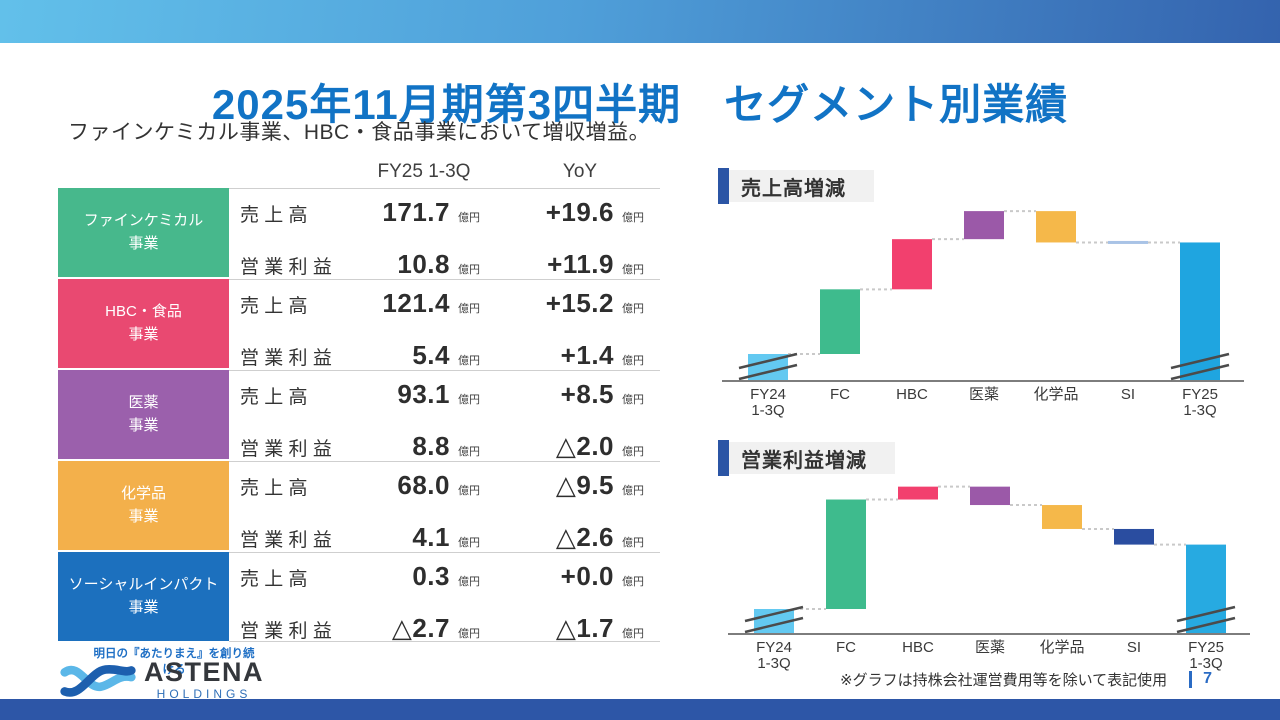 The image size is (1280, 720). I want to click on segment-label-hbc-food: HBC・食品 事業, so click(143, 323).